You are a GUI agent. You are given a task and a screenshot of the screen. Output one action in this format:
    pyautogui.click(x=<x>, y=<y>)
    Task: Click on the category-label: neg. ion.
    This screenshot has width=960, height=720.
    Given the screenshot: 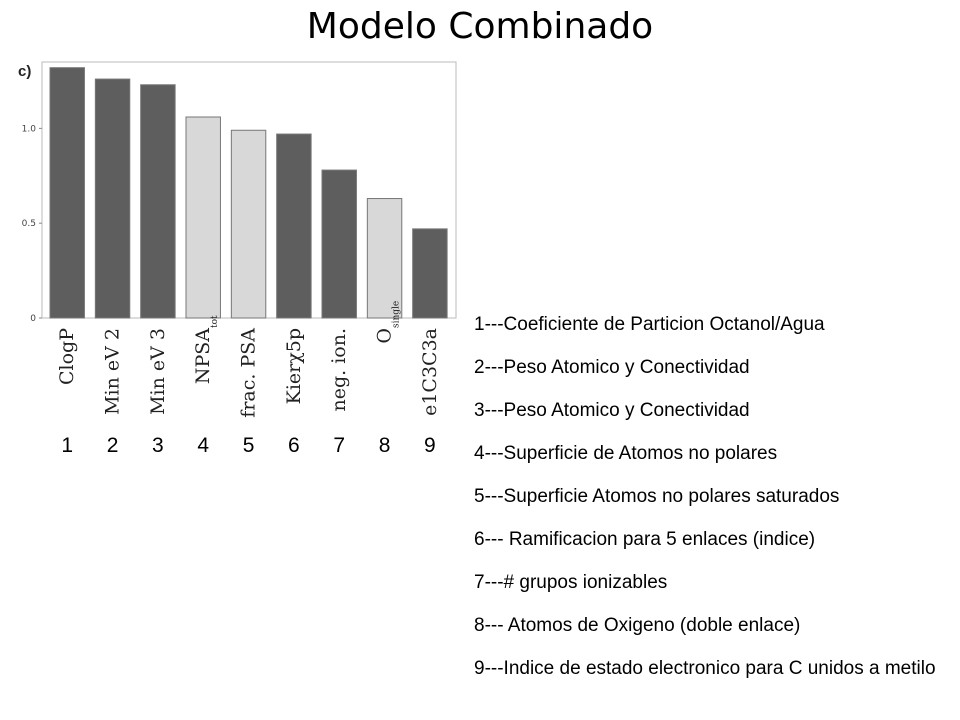 What is the action you would take?
    pyautogui.click(x=339, y=370)
    